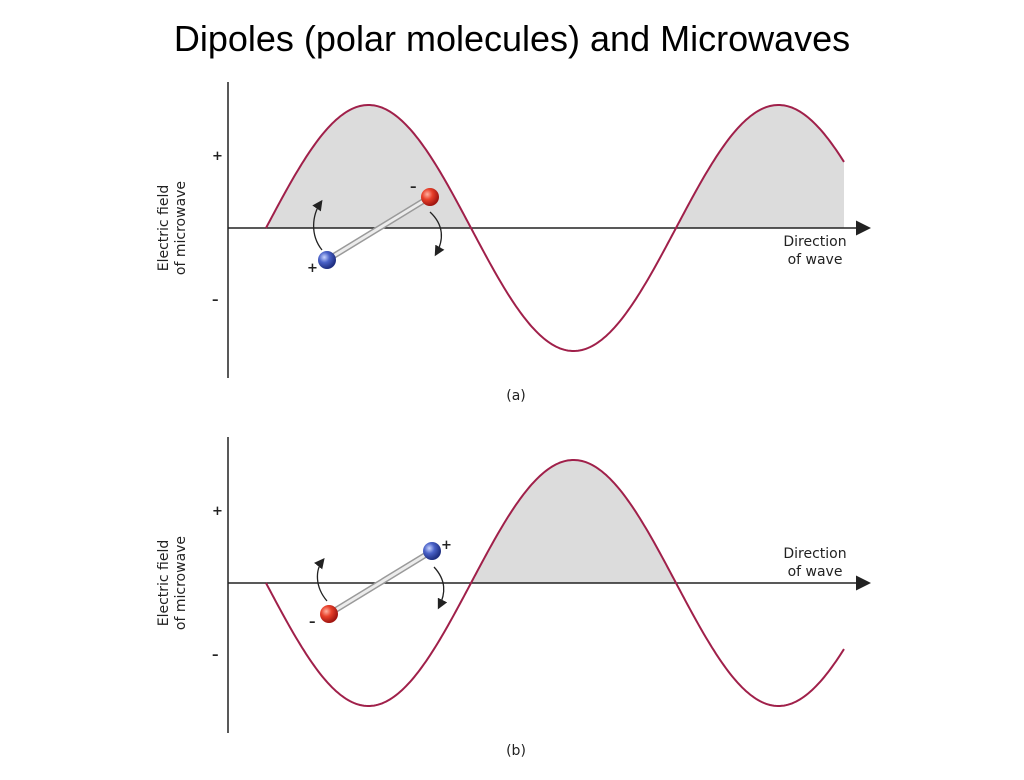 Image resolution: width=1024 pixels, height=780 pixels. What do you see at coordinates (446, 545) in the screenshot?
I see `dipole-high-sign: +` at bounding box center [446, 545].